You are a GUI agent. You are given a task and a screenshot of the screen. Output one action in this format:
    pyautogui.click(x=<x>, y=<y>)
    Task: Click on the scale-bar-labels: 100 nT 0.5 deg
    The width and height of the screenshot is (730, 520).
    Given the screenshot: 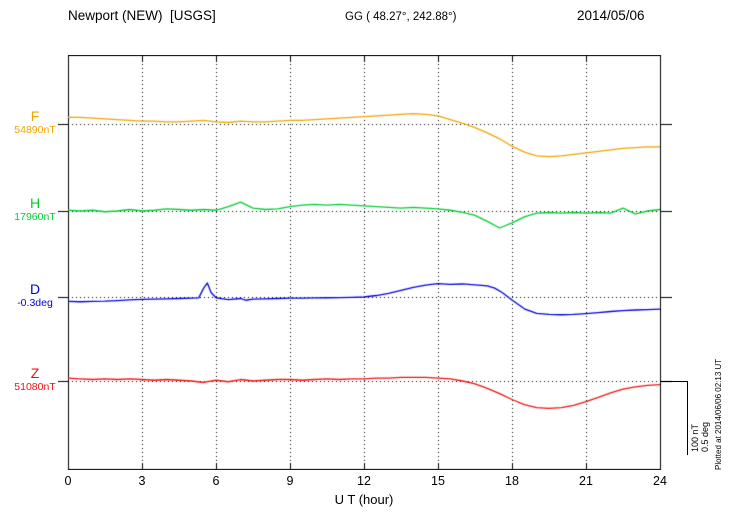 What is the action you would take?
    pyautogui.click(x=700, y=437)
    